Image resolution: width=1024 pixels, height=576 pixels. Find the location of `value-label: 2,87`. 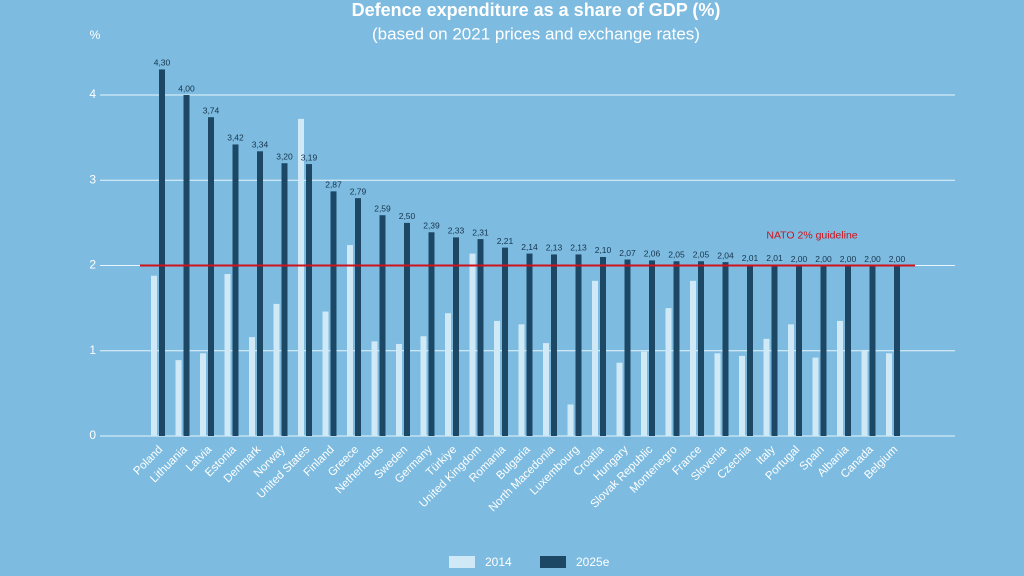

value-label: 2,87 is located at coordinates (333, 185).